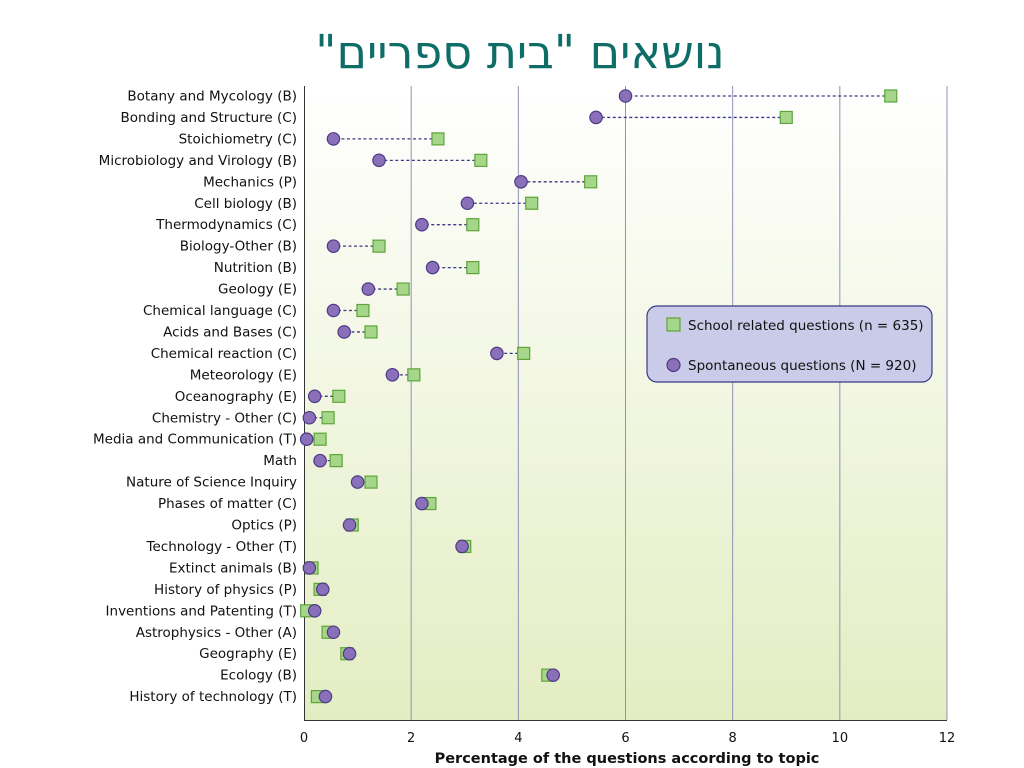 This screenshot has width=1024, height=768. Describe the element at coordinates (264, 526) in the screenshot. I see `category-label: Optics (P)` at that location.